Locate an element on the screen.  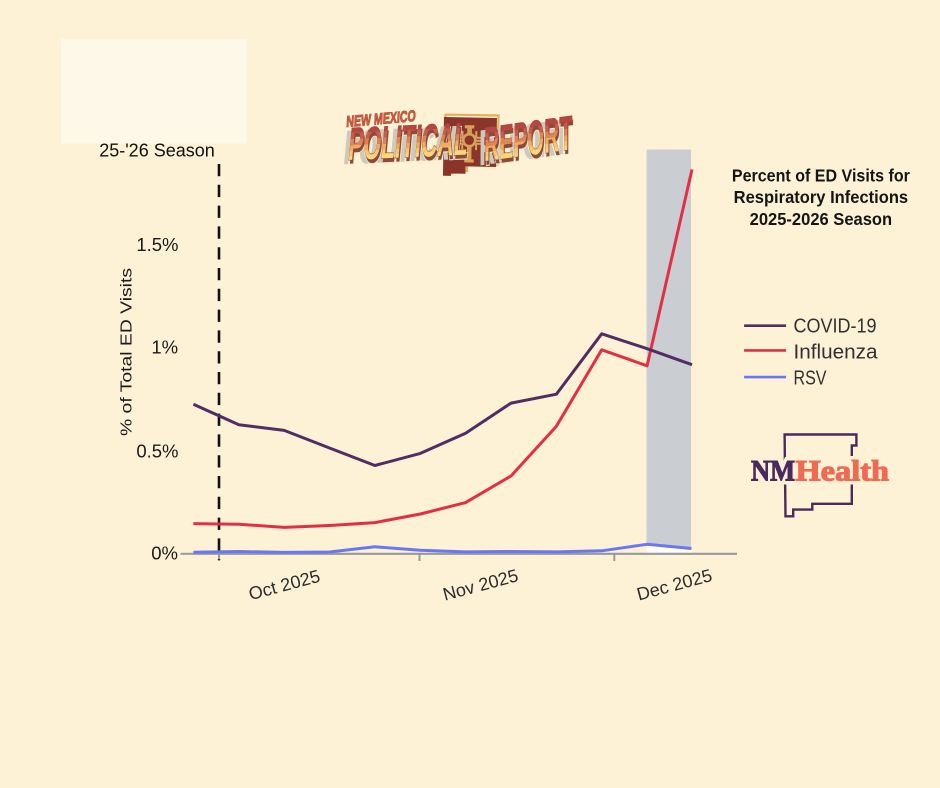
svg-text: 25-'26 Season is located at coordinates (157, 150).